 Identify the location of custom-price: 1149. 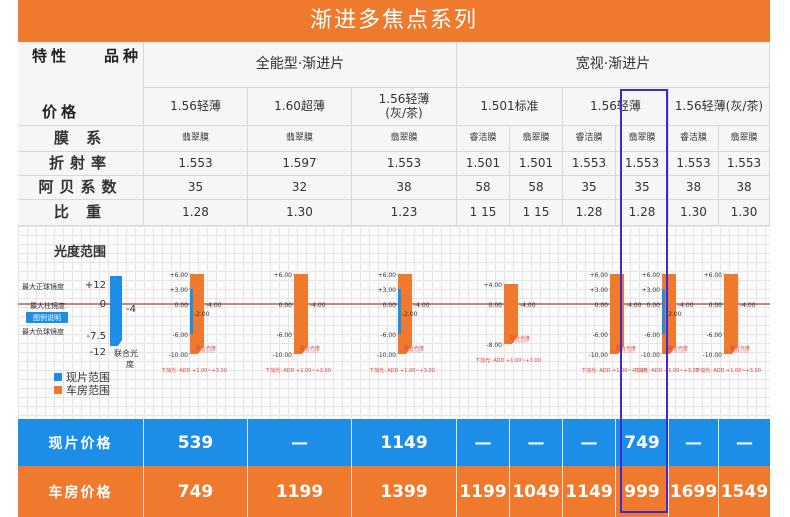
(589, 491).